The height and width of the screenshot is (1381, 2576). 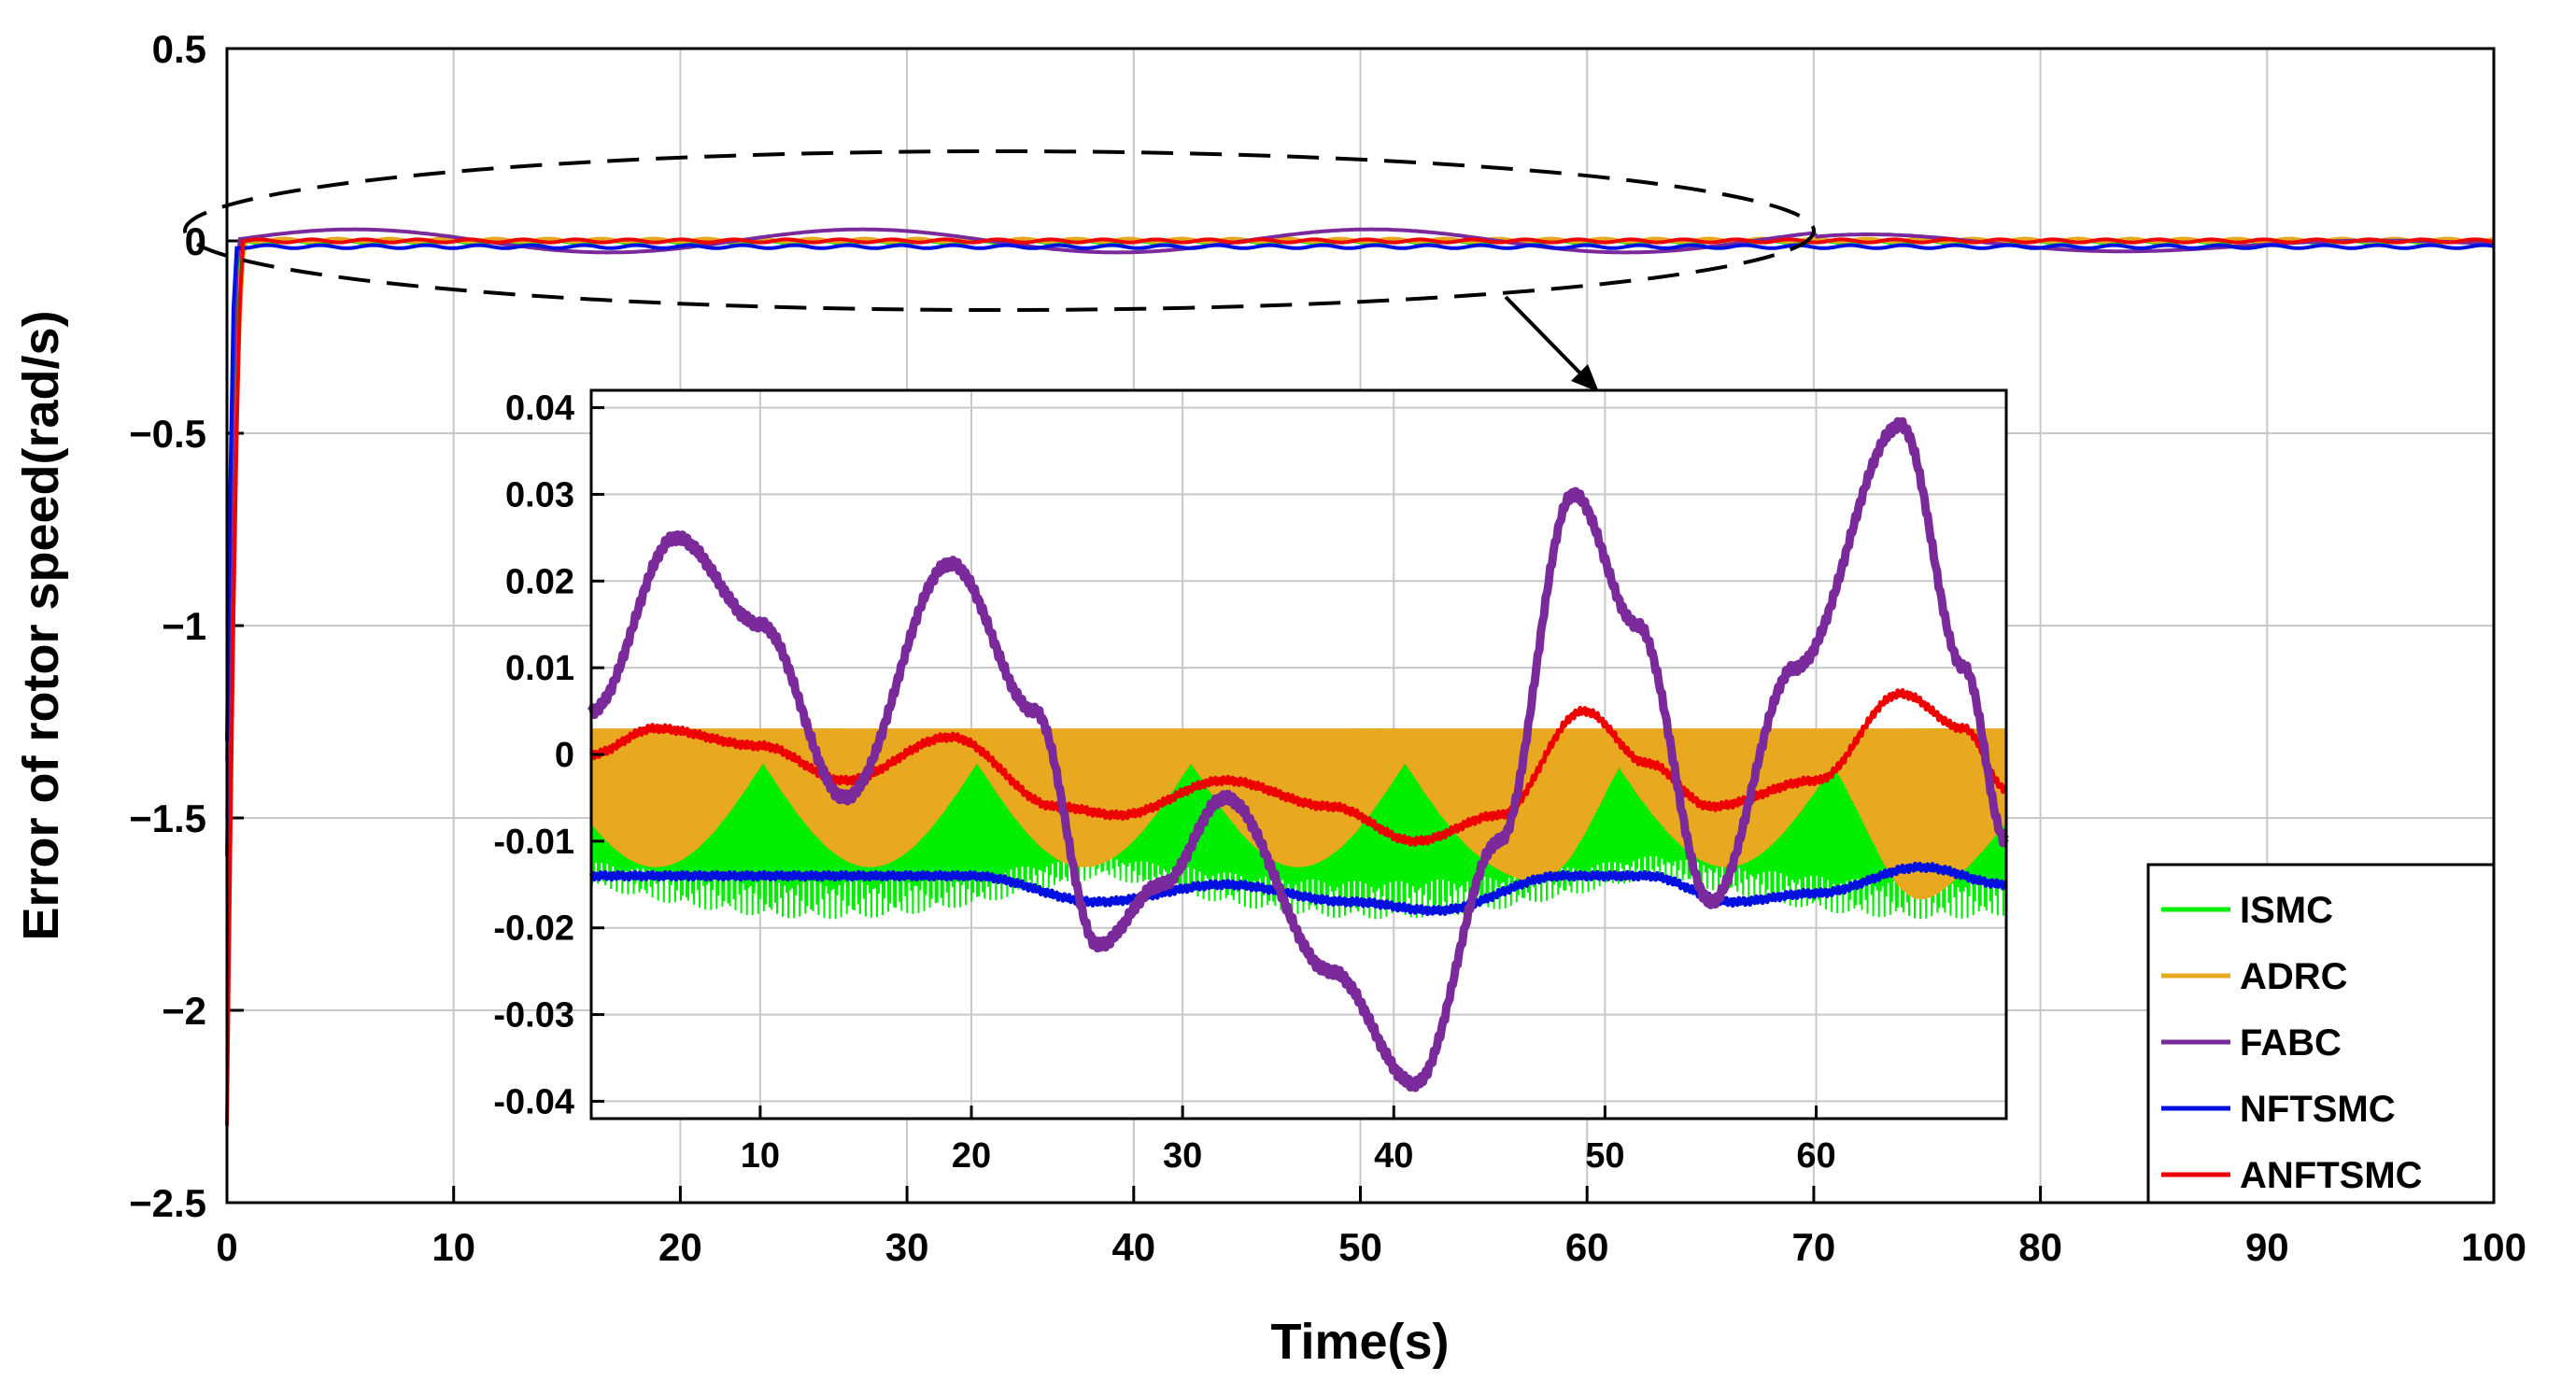 What do you see at coordinates (1587, 1247) in the screenshot?
I see `main-xtick-label: 60` at bounding box center [1587, 1247].